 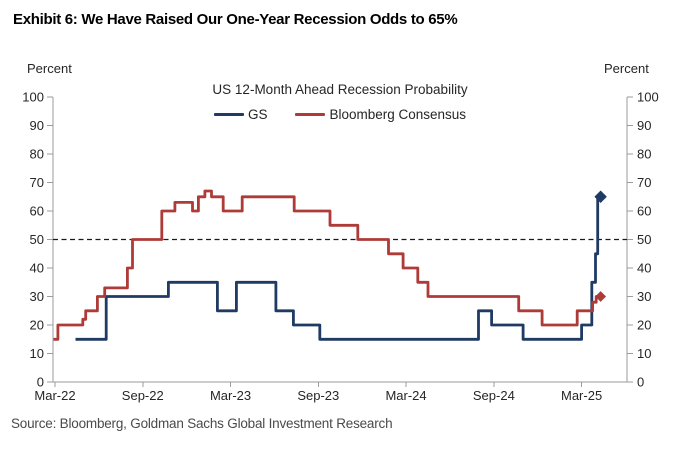 I want to click on x-tick-label: Mar-25, so click(x=581, y=395).